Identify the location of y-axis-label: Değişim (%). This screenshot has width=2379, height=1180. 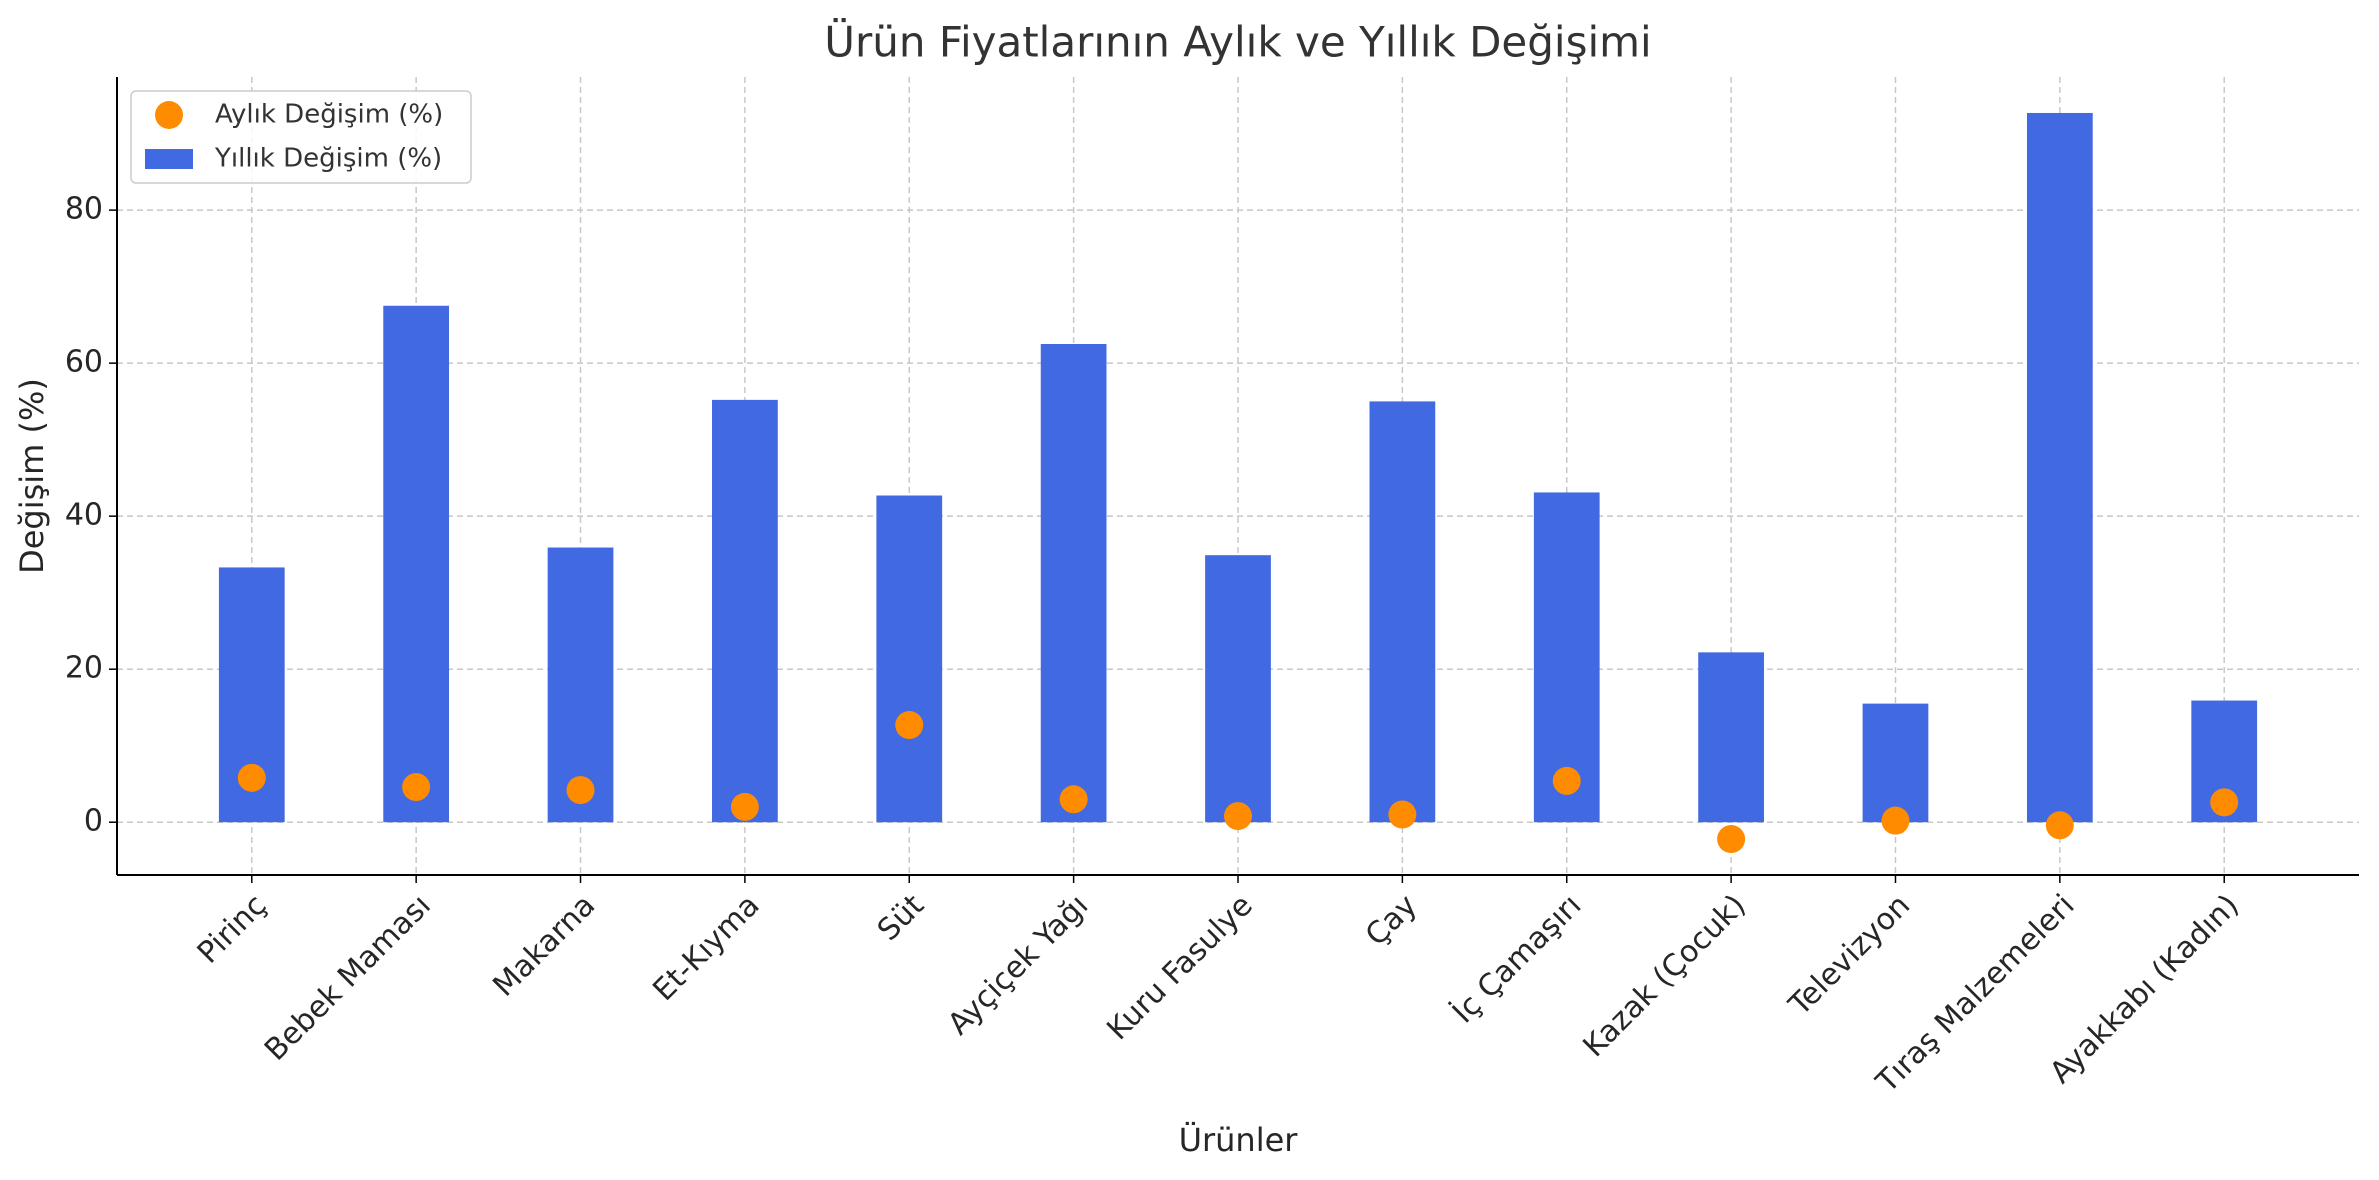
(32, 476).